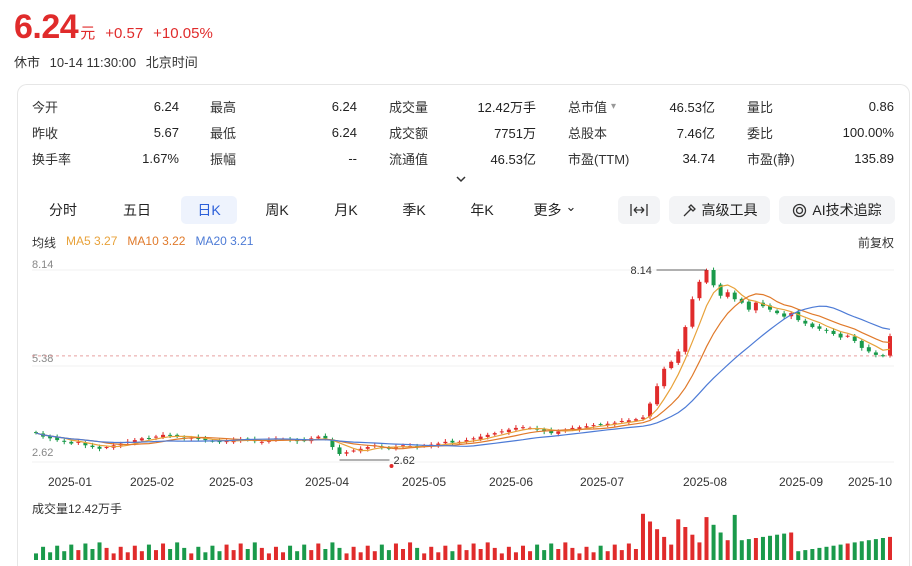 The image size is (912, 566). What do you see at coordinates (847, 210) in the screenshot?
I see `ai-tracking-label: AI技术追踪` at bounding box center [847, 210].